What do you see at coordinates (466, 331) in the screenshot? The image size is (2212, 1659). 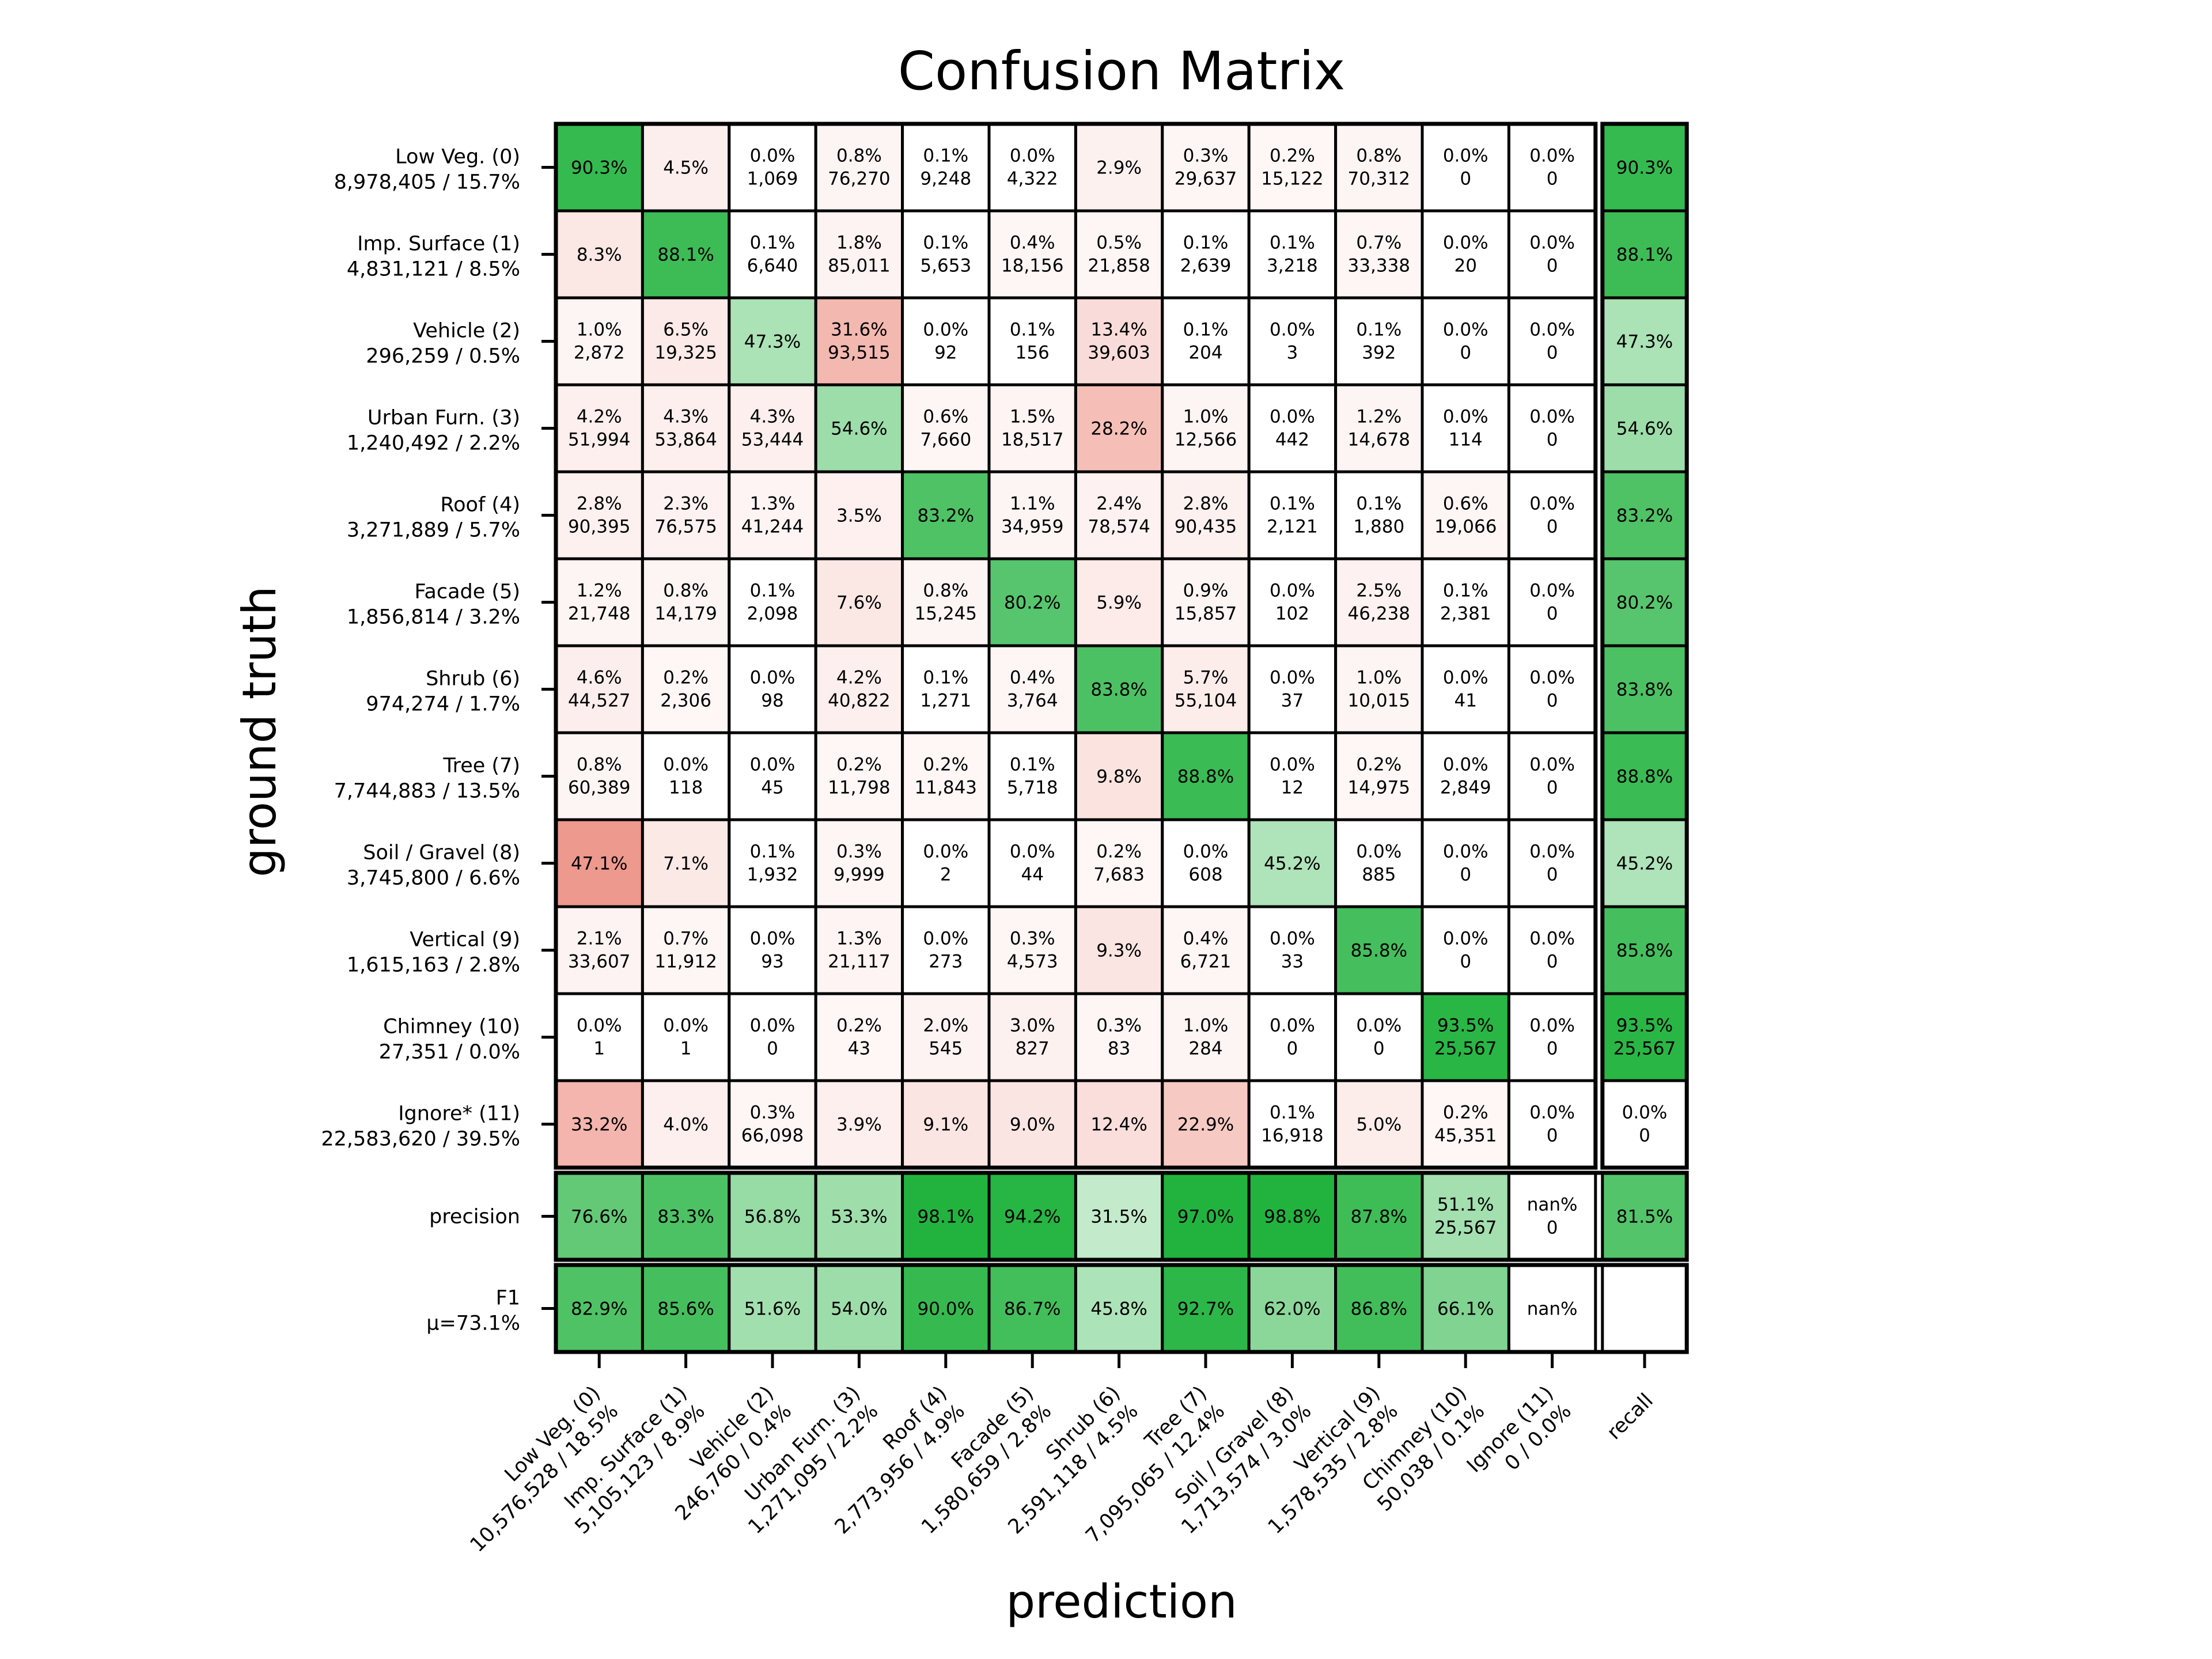 I see `row-label-name: Vehicle (2)` at bounding box center [466, 331].